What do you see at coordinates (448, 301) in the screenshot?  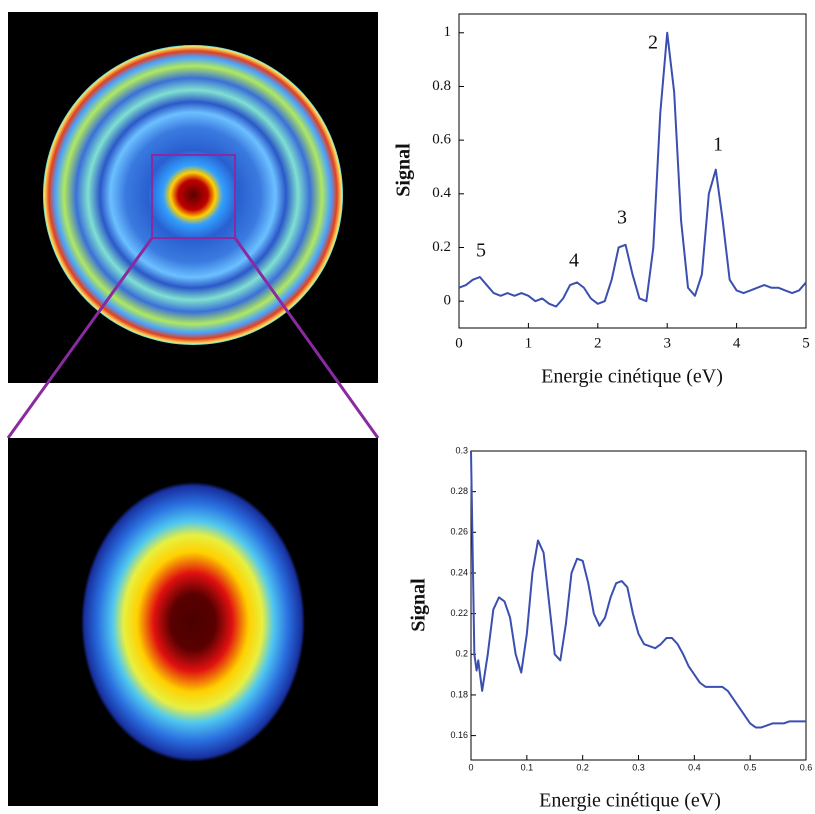 I see `y-tick-label: 0` at bounding box center [448, 301].